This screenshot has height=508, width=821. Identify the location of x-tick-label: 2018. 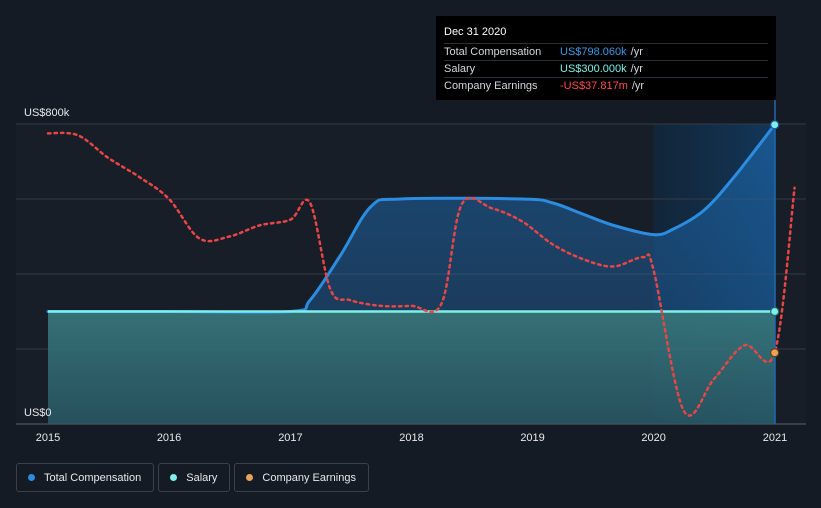
(411, 438).